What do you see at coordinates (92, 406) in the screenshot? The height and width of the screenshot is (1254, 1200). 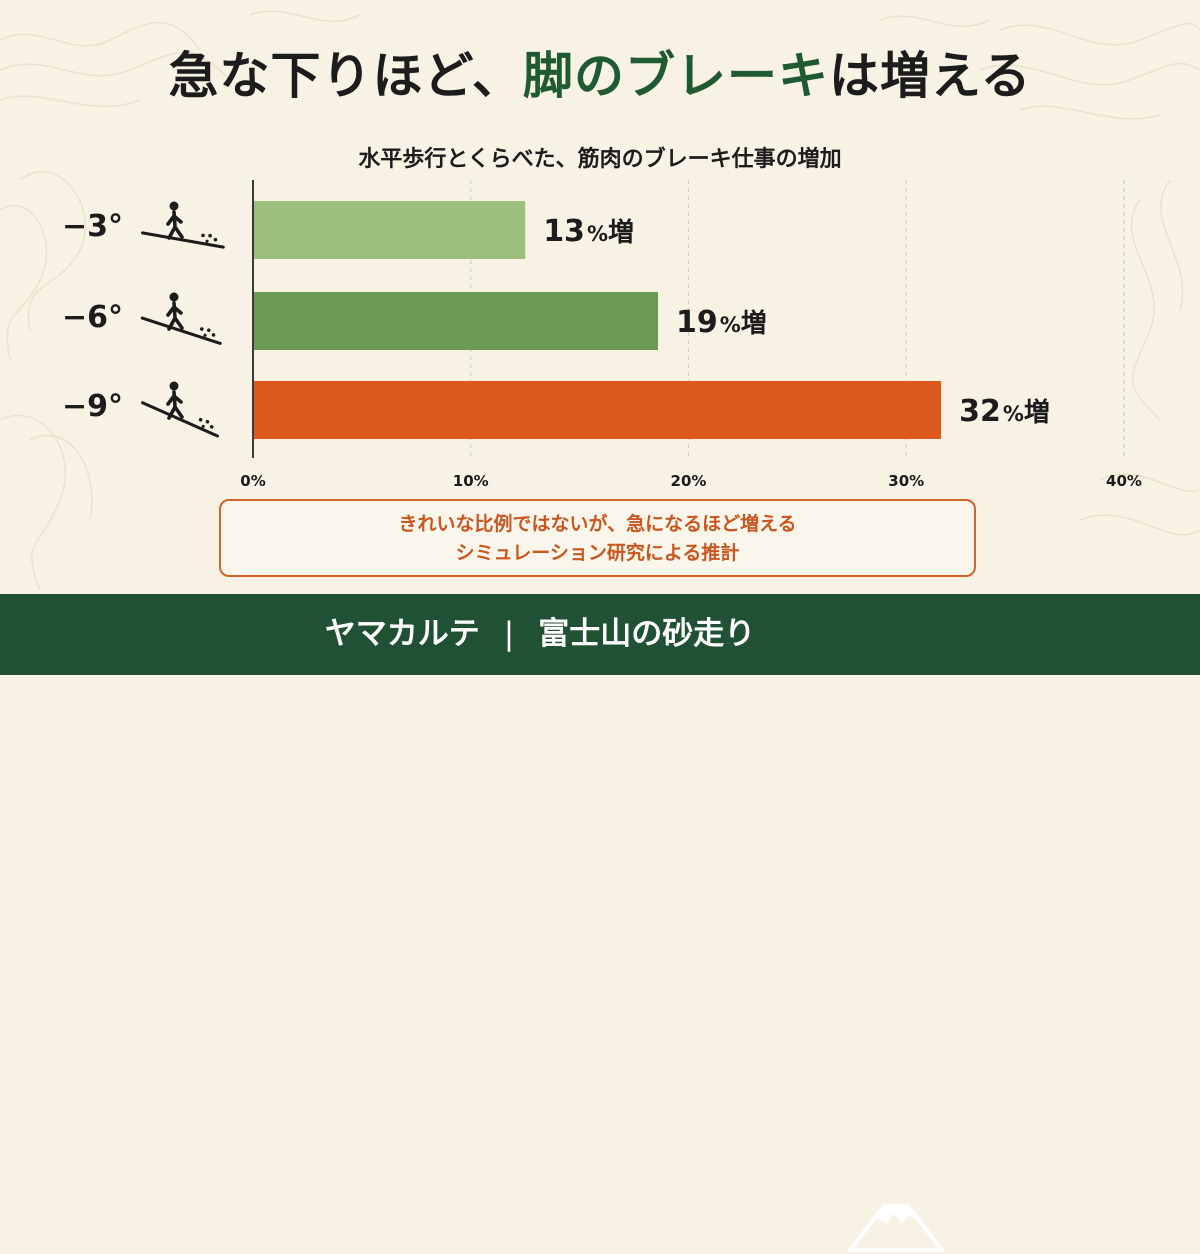 I see `category-label: −9°` at bounding box center [92, 406].